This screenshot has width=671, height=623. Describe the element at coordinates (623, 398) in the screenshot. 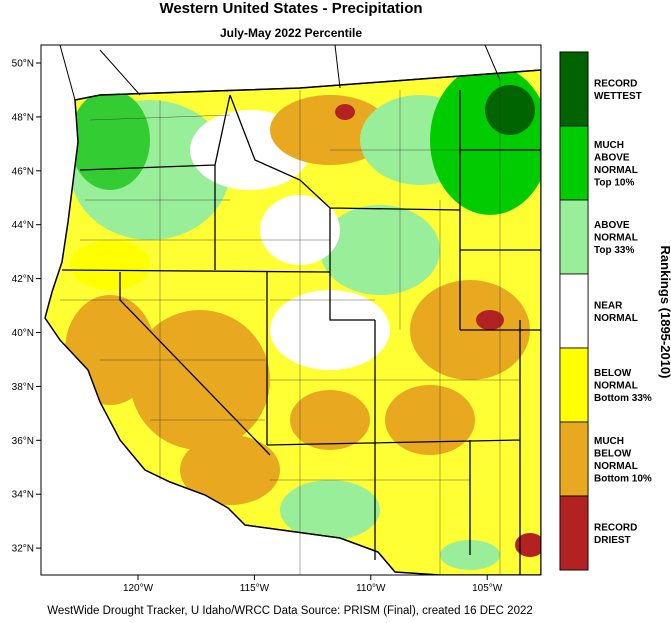

I see `legend-label: Bottom 33%` at that location.